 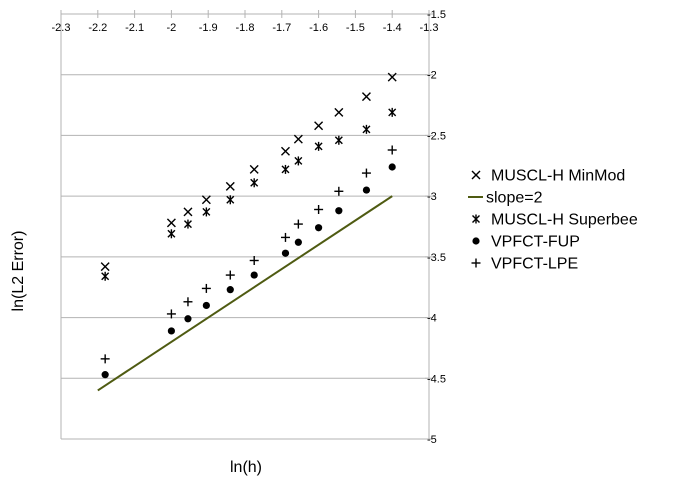 I want to click on x-tick-label: -1.5, so click(x=355, y=28).